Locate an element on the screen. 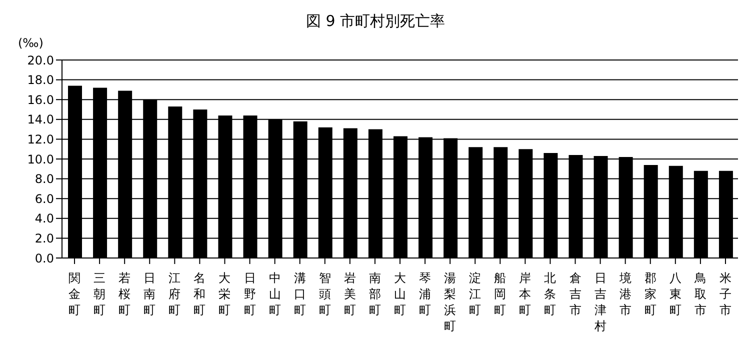 Image resolution: width=751 pixels, height=342 pixels. x-tick-label: 溝口町 is located at coordinates (300, 294).